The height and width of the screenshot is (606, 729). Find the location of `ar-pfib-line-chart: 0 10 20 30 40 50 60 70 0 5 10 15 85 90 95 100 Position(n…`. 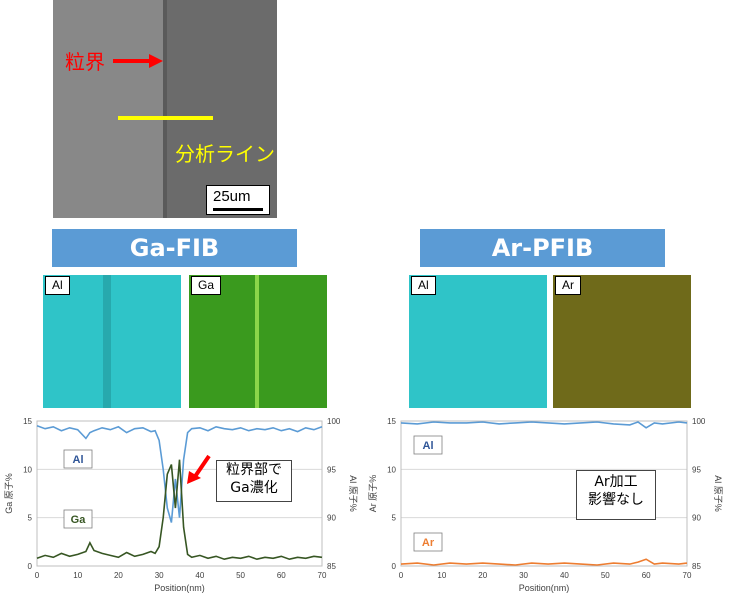

ar-pfib-line-chart: 0 10 20 30 40 50 60 70 0 5 10 15 85 90 95 100 Position(n… is located at coordinates (545, 505).